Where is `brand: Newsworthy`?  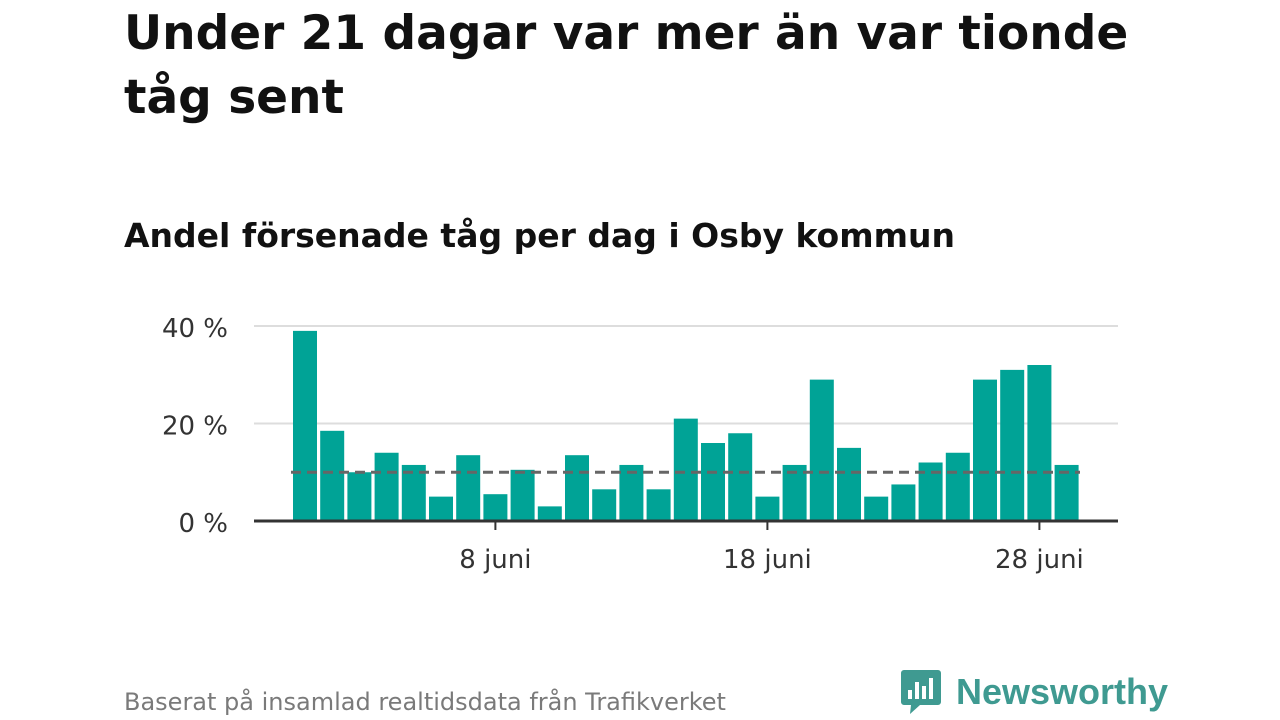
brand: Newsworthy is located at coordinates (1034, 692).